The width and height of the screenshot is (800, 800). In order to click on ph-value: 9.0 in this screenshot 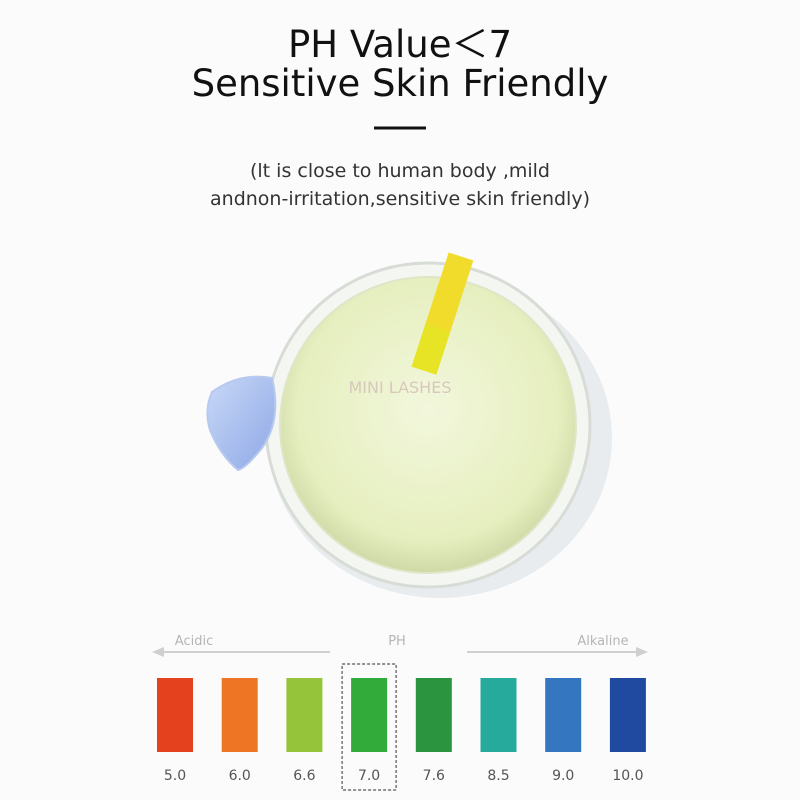, I will do `click(563, 776)`.